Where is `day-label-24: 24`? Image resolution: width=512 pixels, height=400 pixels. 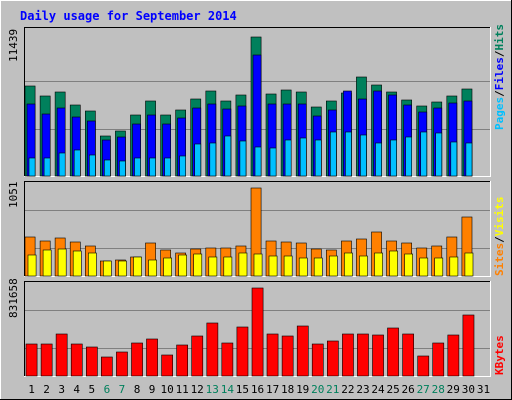 day-label-24: 24 is located at coordinates (378, 389).